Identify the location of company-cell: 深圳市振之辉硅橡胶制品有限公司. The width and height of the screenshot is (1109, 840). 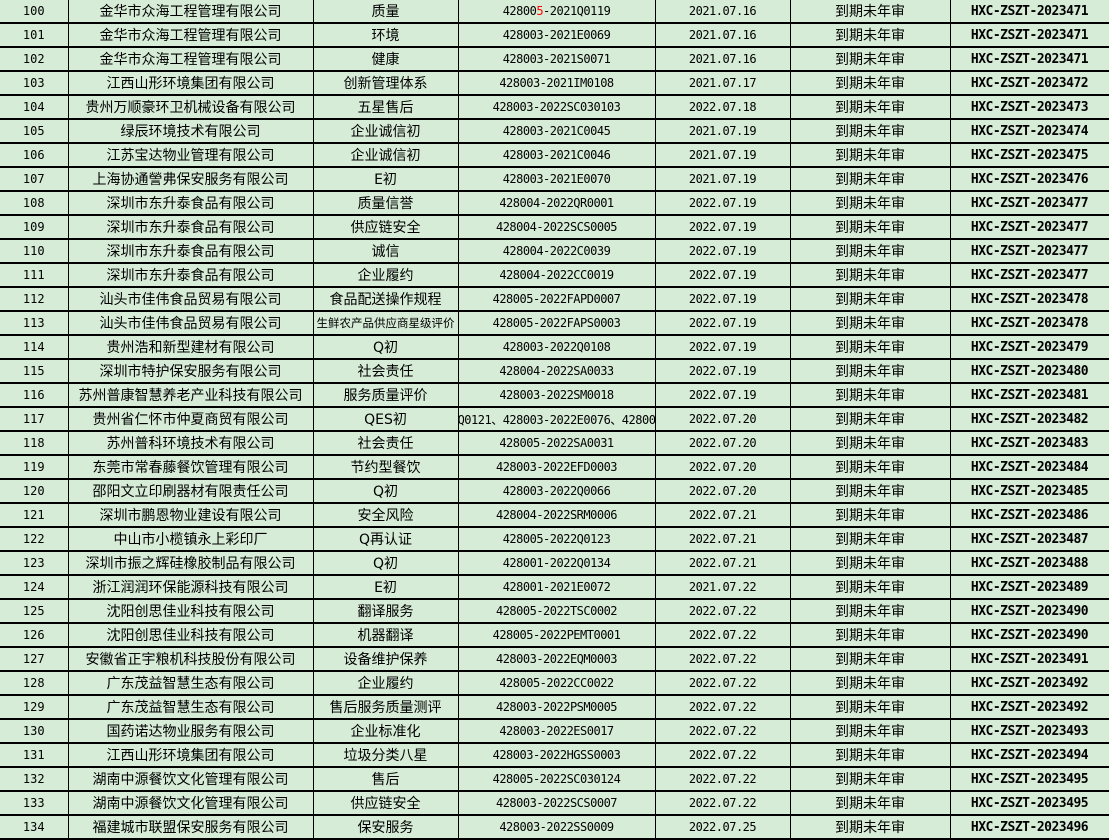
(190, 563).